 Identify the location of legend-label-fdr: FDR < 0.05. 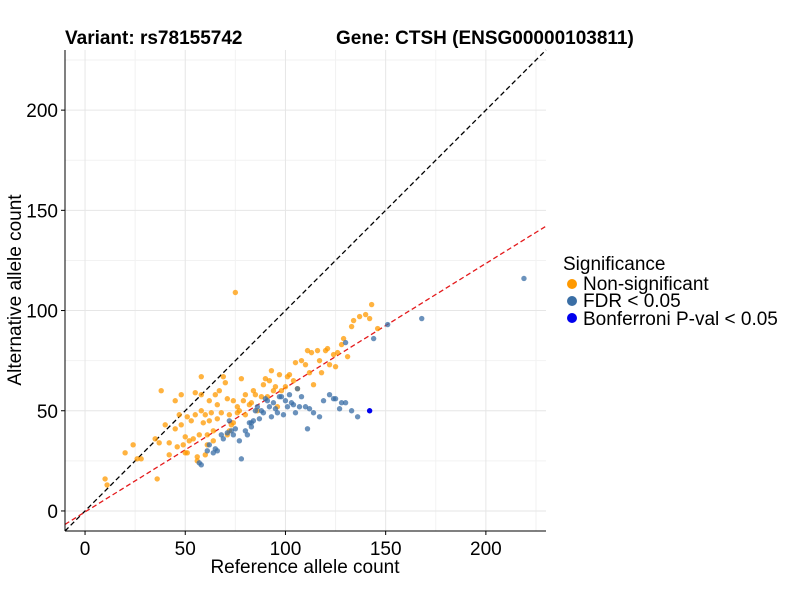
(632, 301).